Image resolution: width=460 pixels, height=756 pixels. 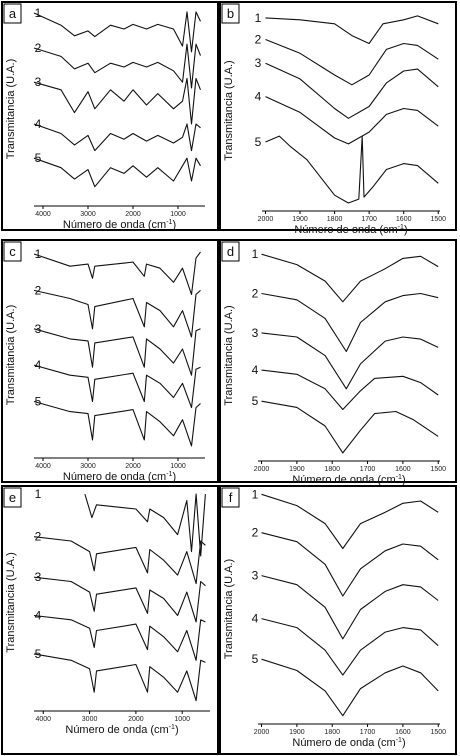 I want to click on panel-letter: f, so click(x=231, y=497).